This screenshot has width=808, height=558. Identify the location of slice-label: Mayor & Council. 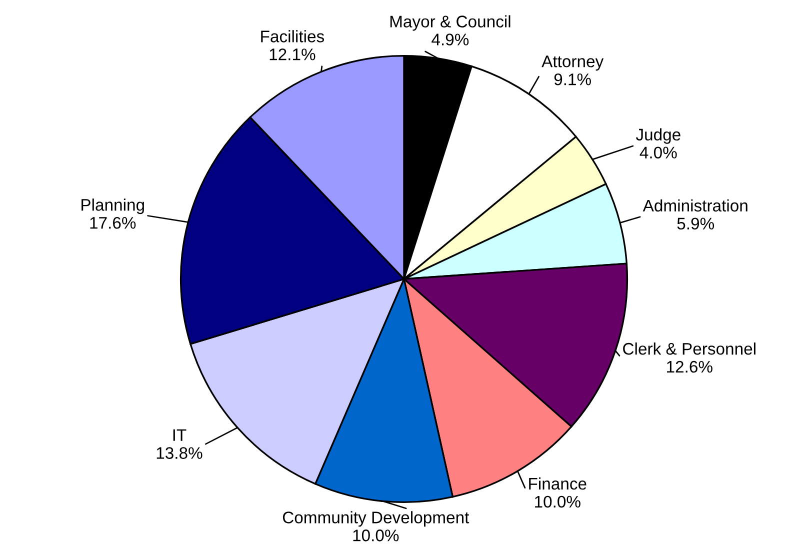
(450, 23).